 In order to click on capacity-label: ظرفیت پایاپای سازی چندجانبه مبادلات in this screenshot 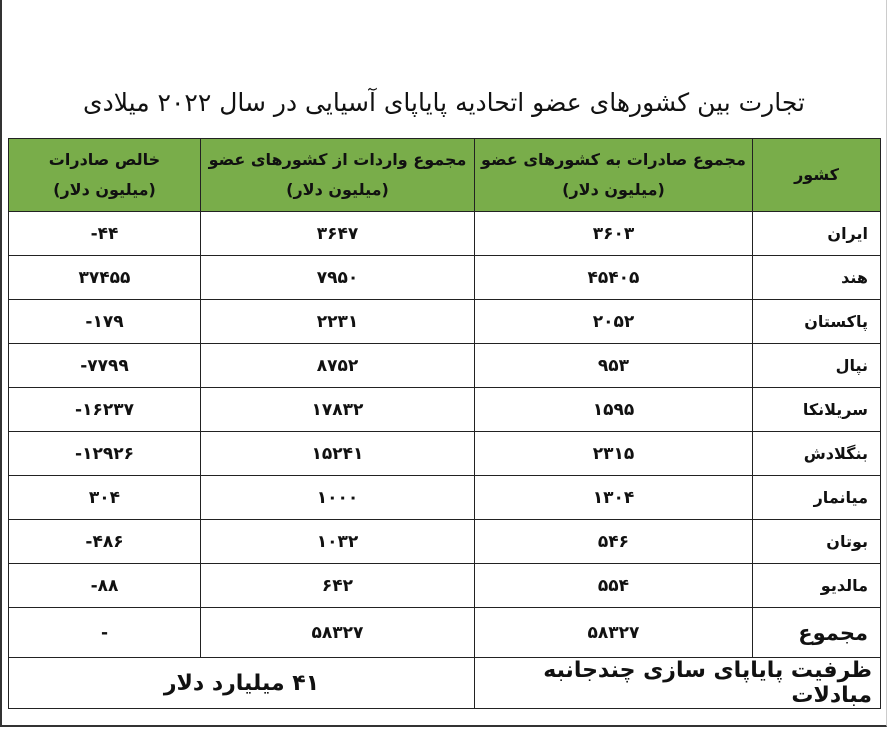, I will do `click(677, 683)`.